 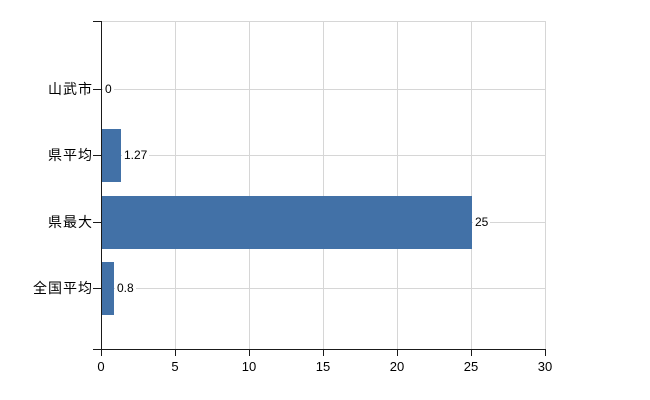 I want to click on bar-県平均, so click(x=111, y=155).